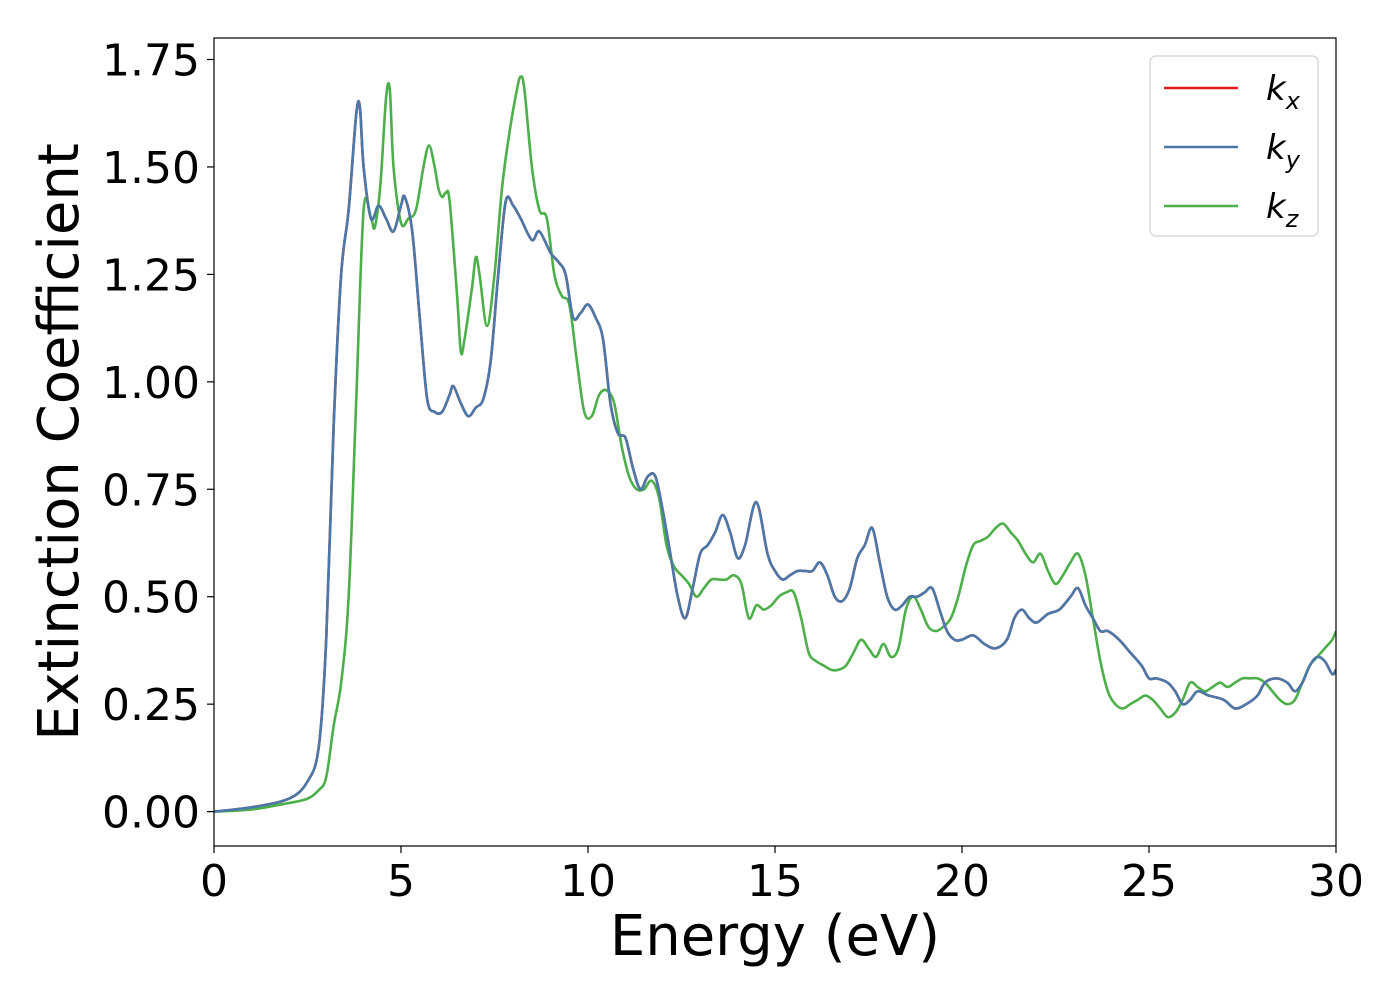 The width and height of the screenshot is (1400, 1000). I want to click on y-axis-label: Extinction Coefficient, so click(59, 442).